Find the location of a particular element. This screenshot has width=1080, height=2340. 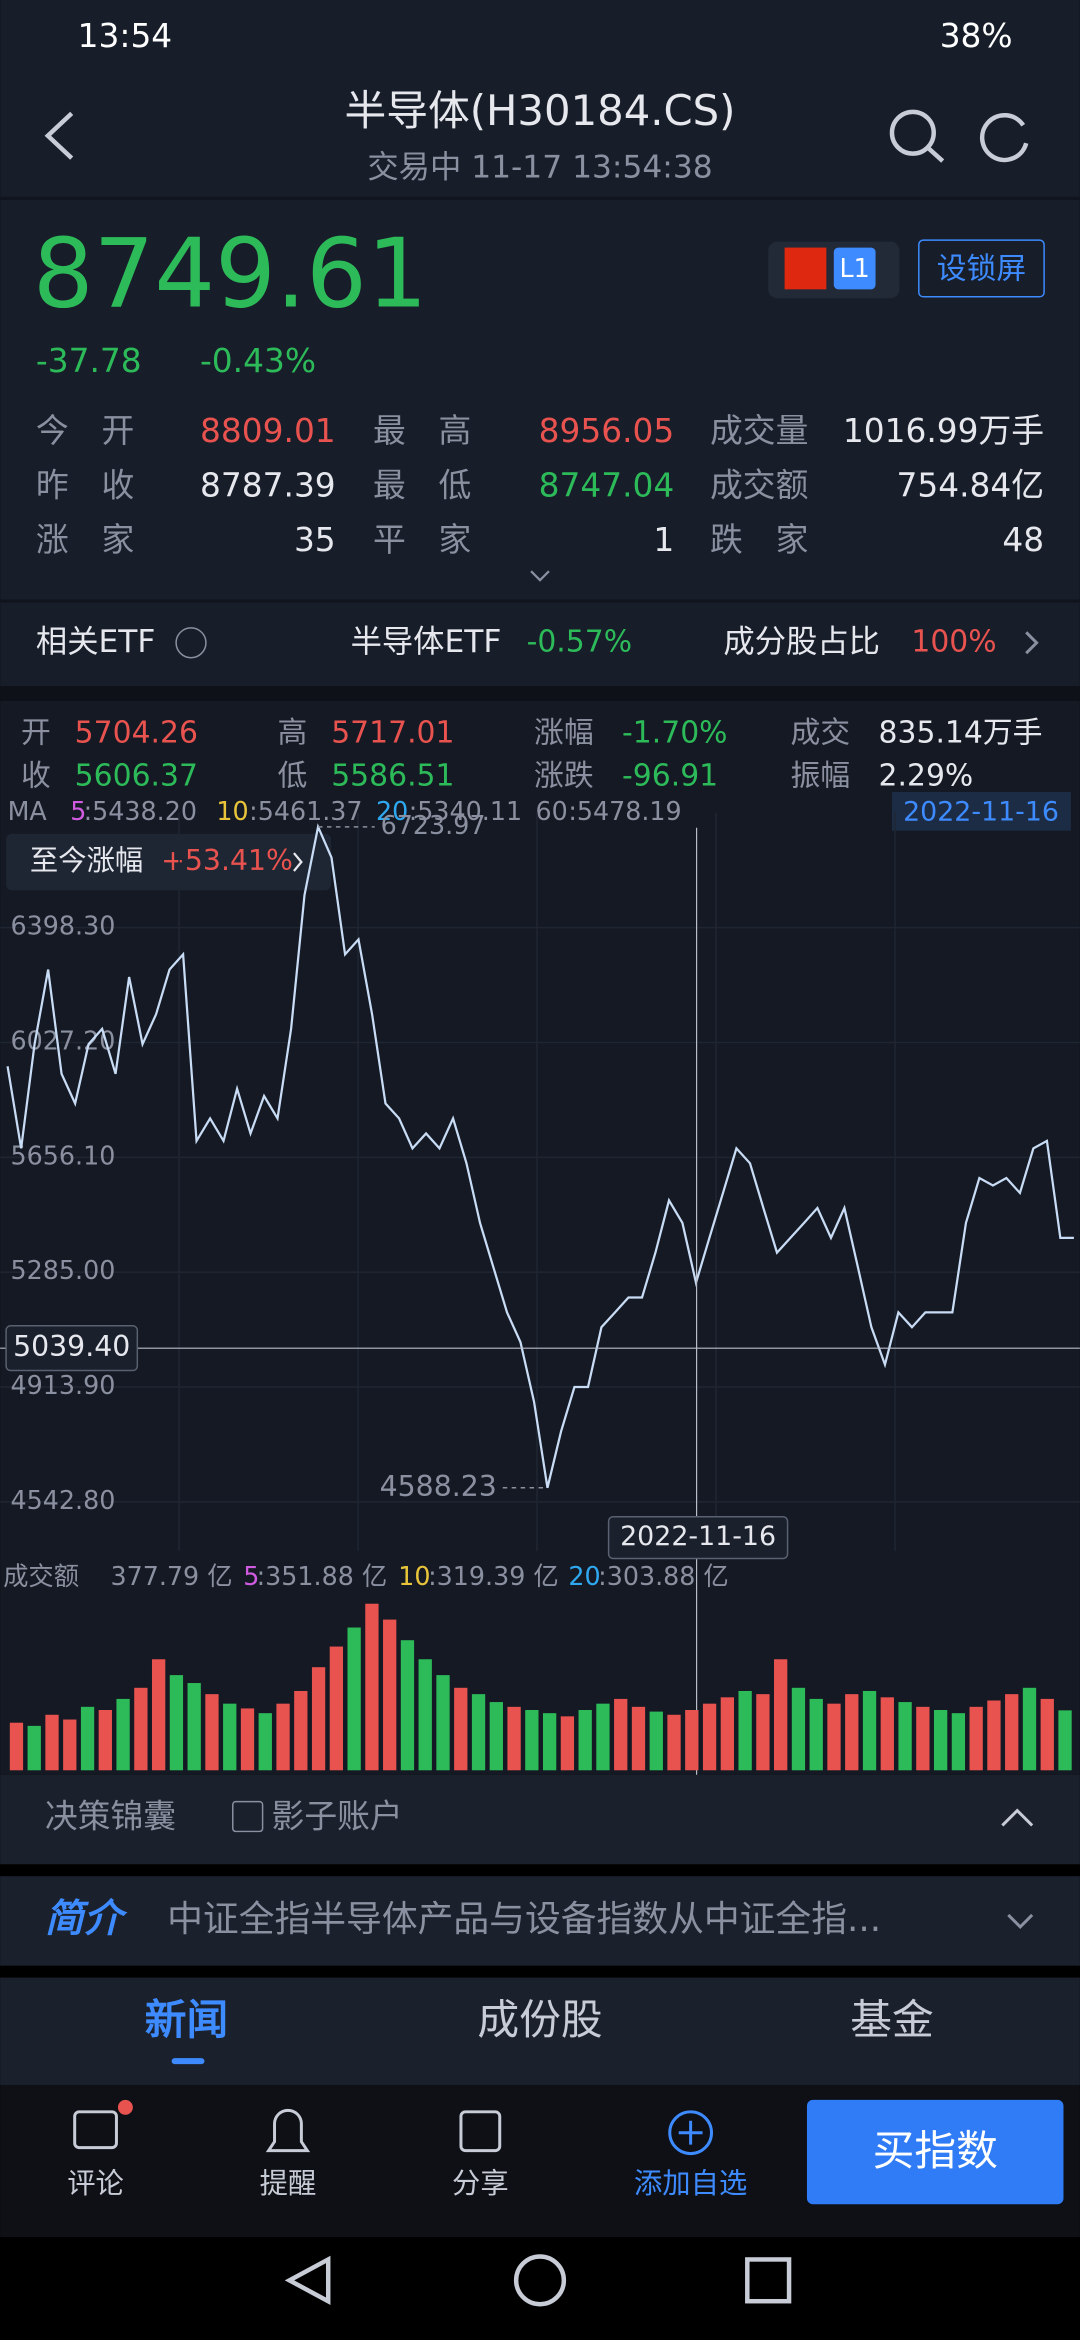

tool: 决策锦囊 is located at coordinates (110, 1817).